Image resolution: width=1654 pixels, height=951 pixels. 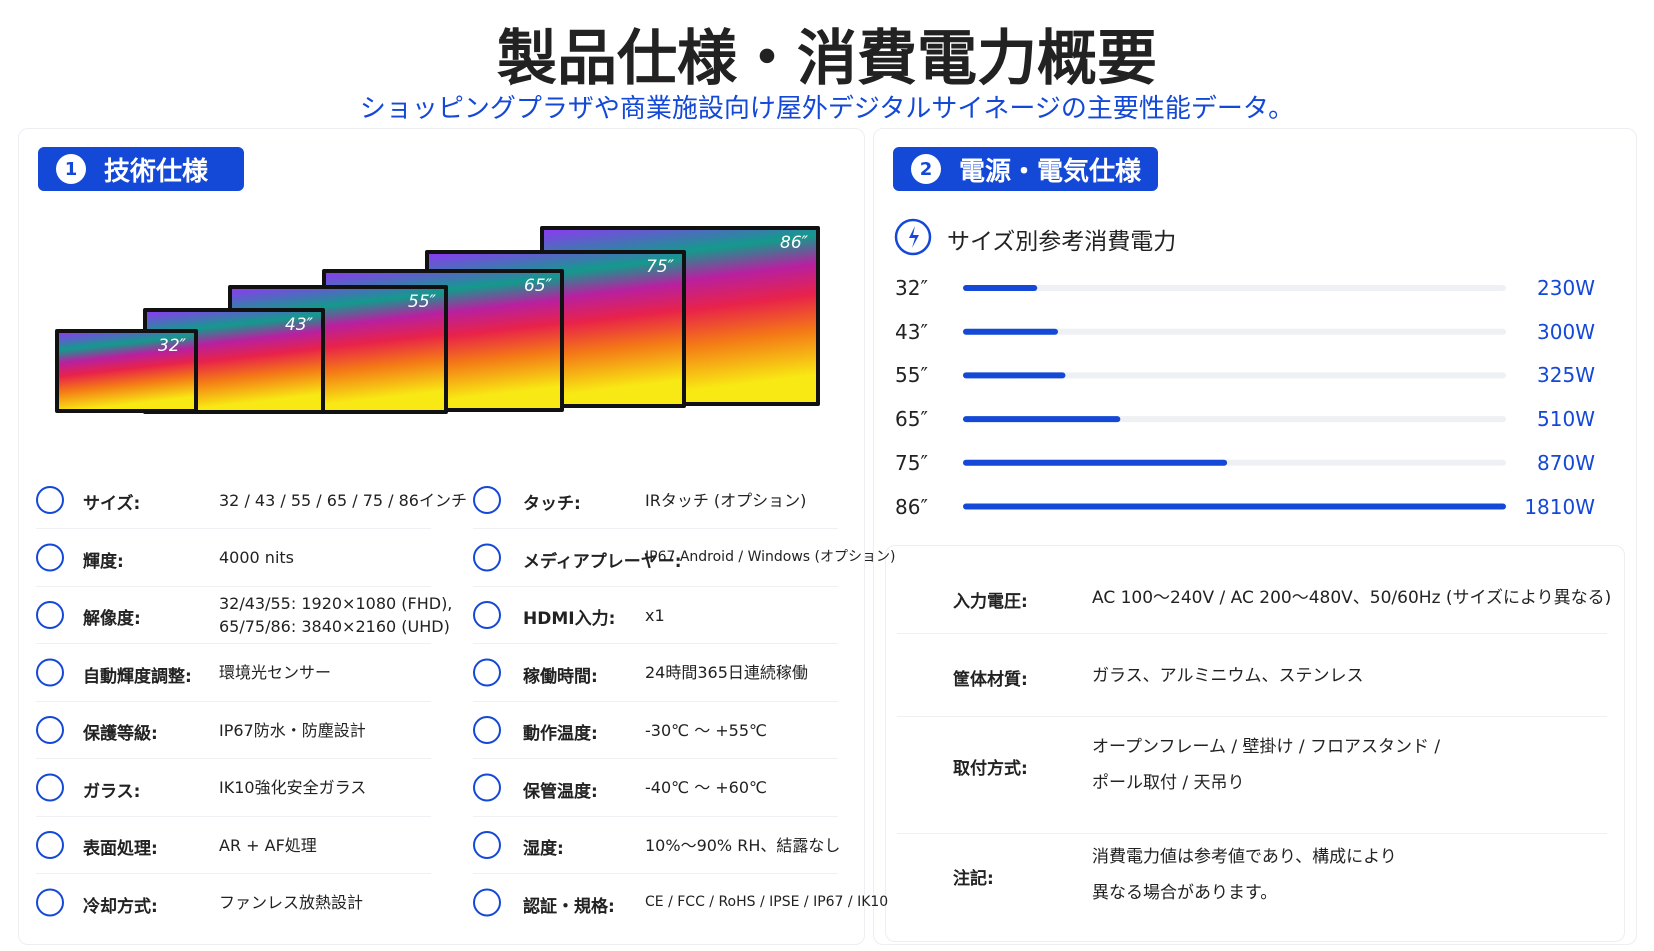 I want to click on tech-badge: 1 技術仕様, so click(x=141, y=169).